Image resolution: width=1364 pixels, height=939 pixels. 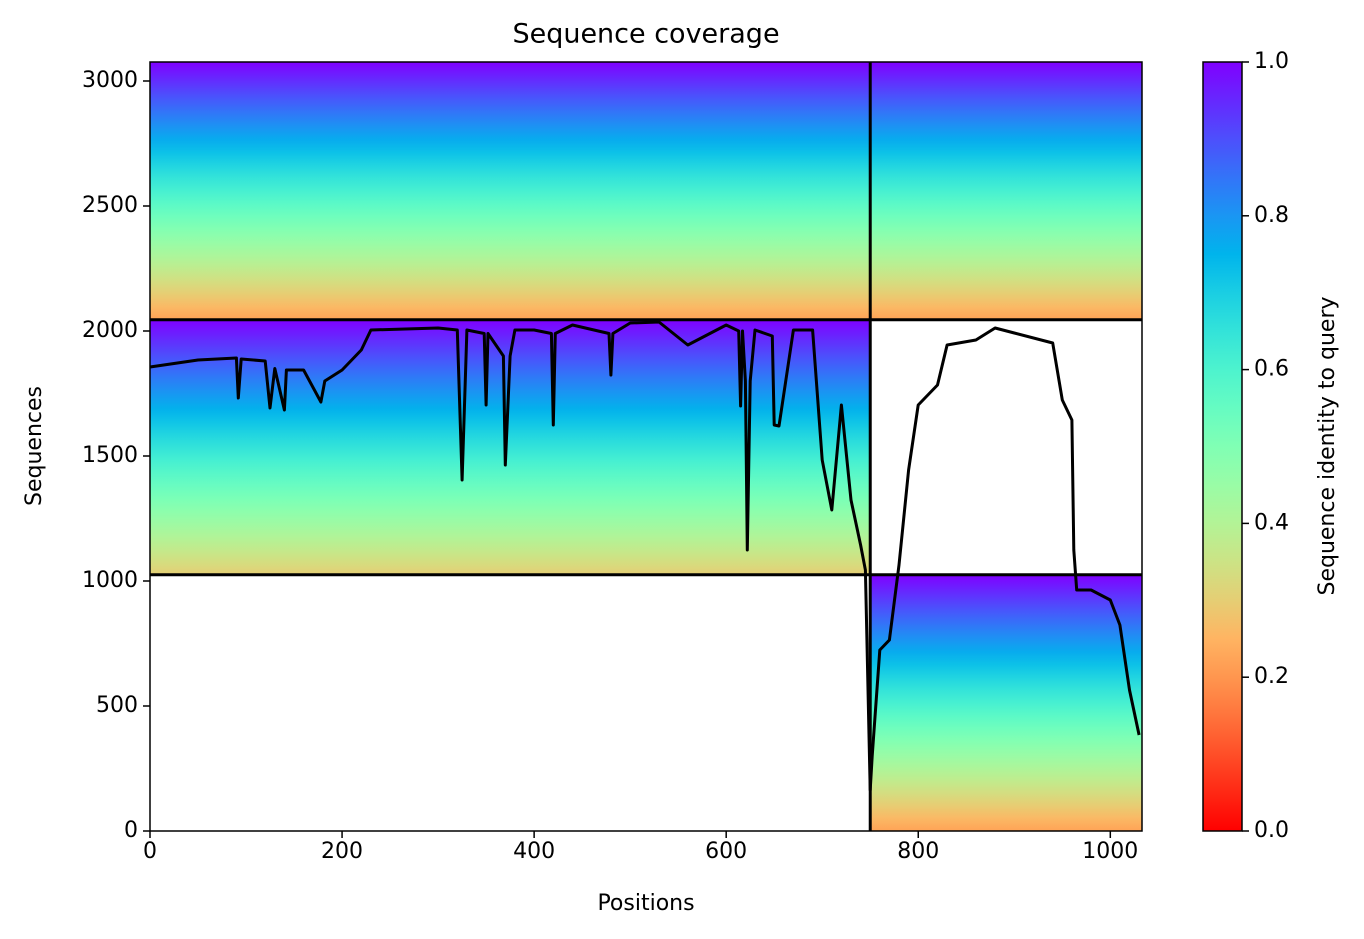 I want to click on y-tick-label: 1500, so click(x=110, y=455).